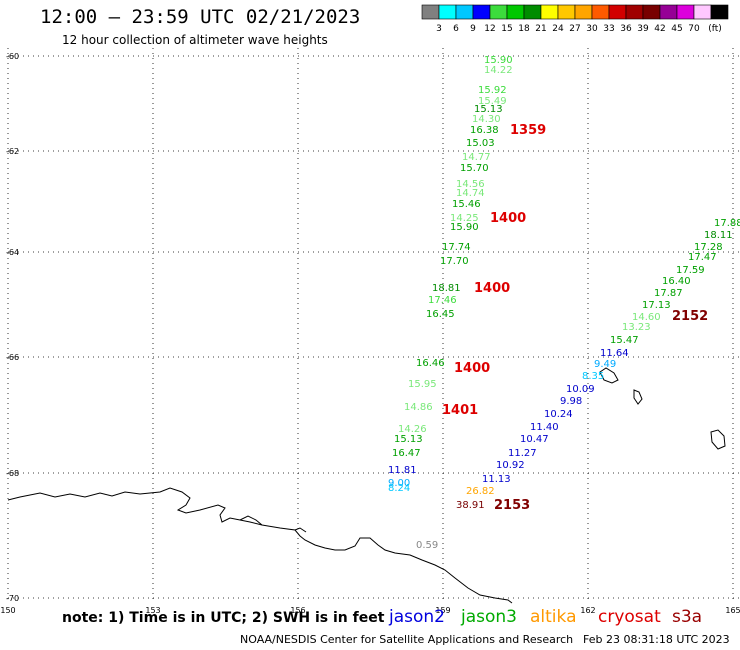  Describe the element at coordinates (656, 639) in the screenshot. I see `timestamp: Feb 23 08:31:18 UTC 2023` at that location.